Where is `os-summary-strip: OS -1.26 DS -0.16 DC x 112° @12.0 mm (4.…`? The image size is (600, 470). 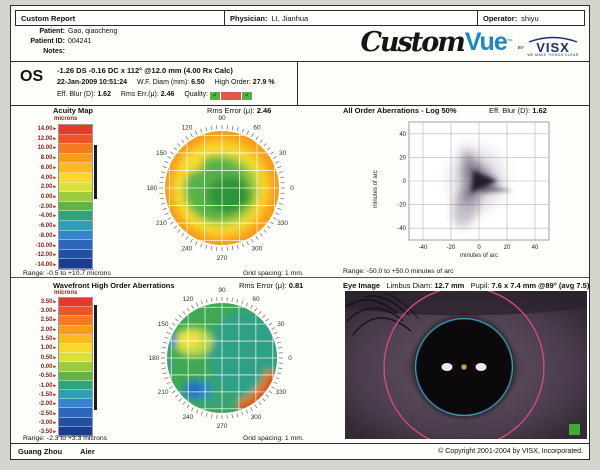 os-summary-strip: OS -1.26 DS -0.16 DC x 112° @12.0 mm (4.… is located at coordinates (300, 83).